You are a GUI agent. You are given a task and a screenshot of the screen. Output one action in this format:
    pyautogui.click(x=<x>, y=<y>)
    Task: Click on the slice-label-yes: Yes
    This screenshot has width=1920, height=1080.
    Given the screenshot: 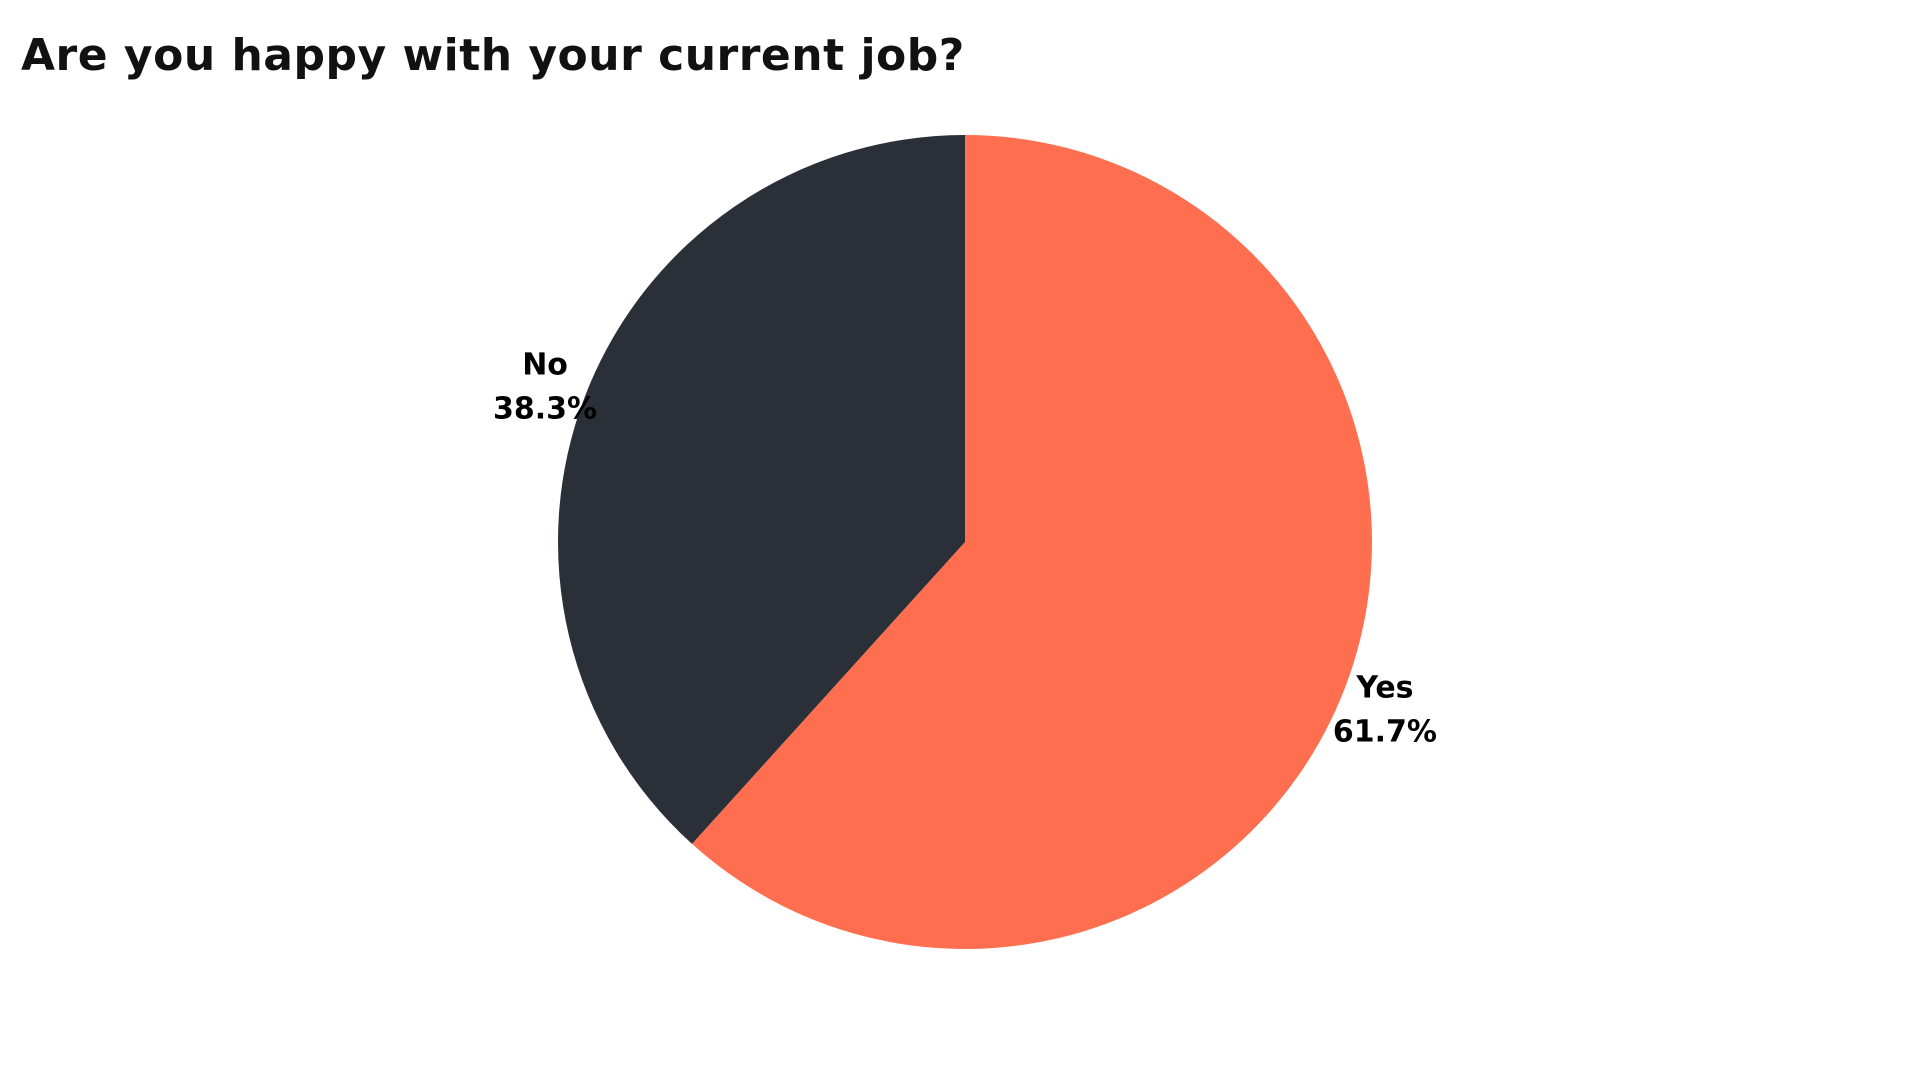 What is the action you would take?
    pyautogui.click(x=1384, y=688)
    